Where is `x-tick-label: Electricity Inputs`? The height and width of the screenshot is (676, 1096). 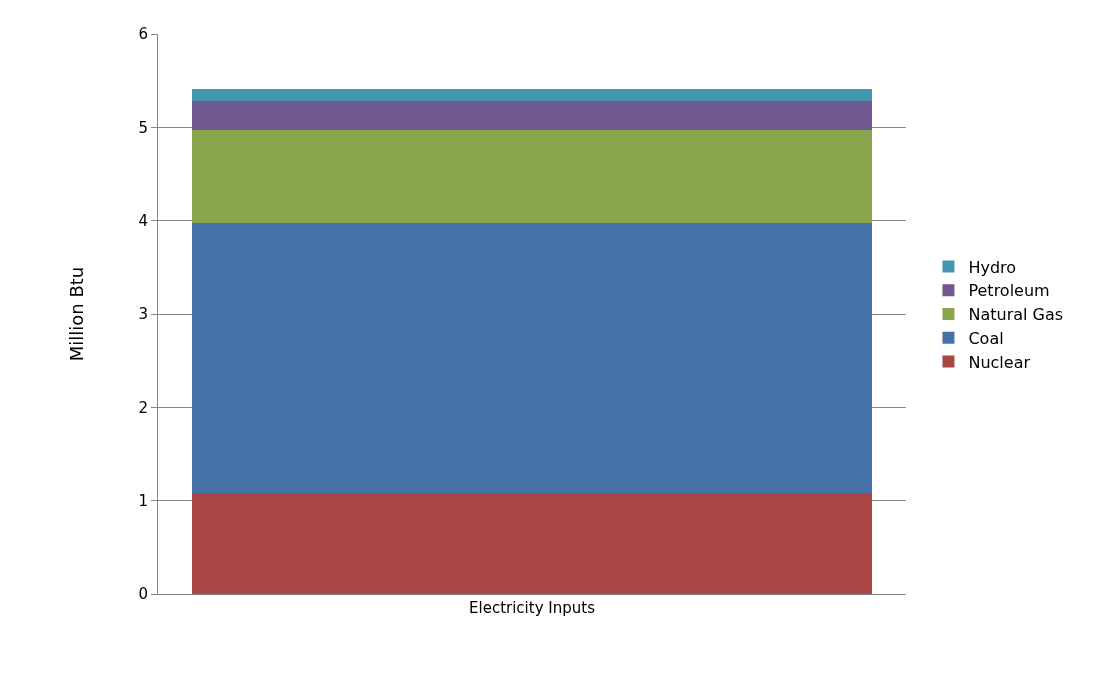
x-tick-label: Electricity Inputs is located at coordinates (532, 608).